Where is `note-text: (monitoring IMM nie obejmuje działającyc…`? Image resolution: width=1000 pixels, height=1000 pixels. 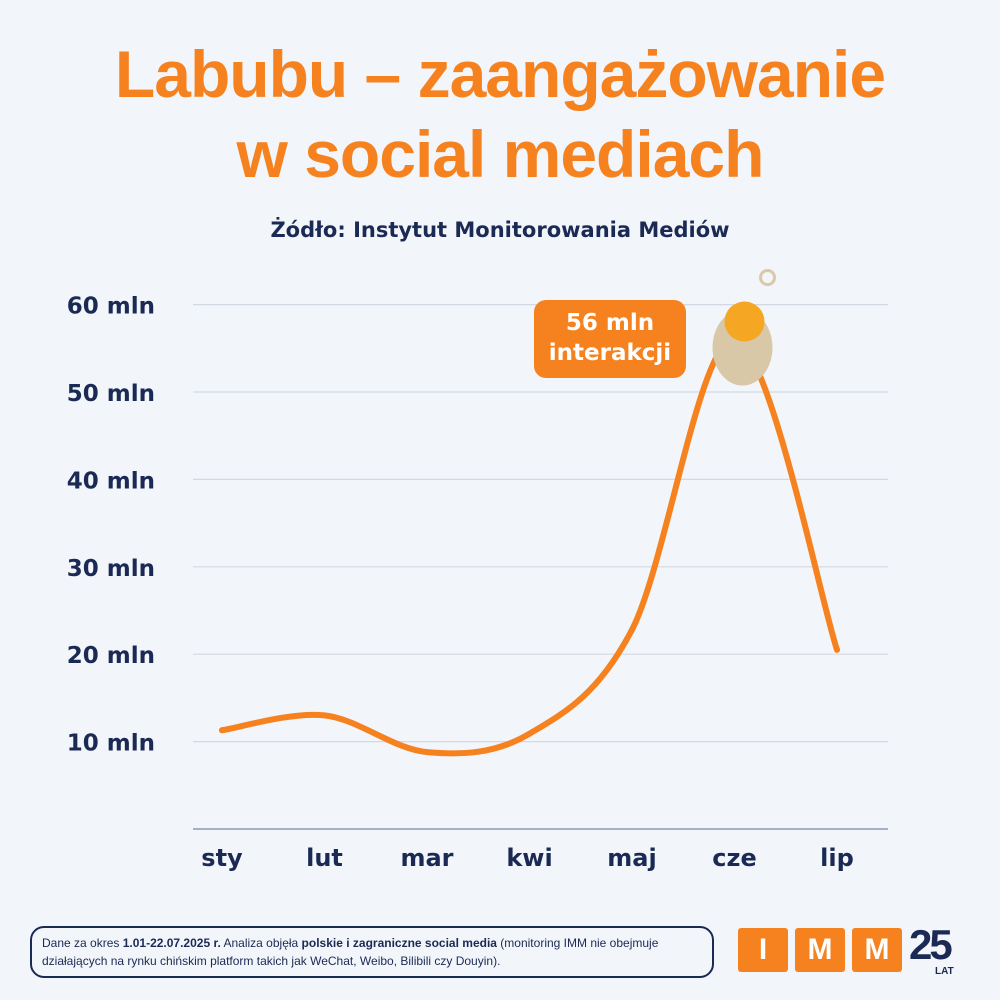 note-text: (monitoring IMM nie obejmuje działającyc… is located at coordinates (350, 952).